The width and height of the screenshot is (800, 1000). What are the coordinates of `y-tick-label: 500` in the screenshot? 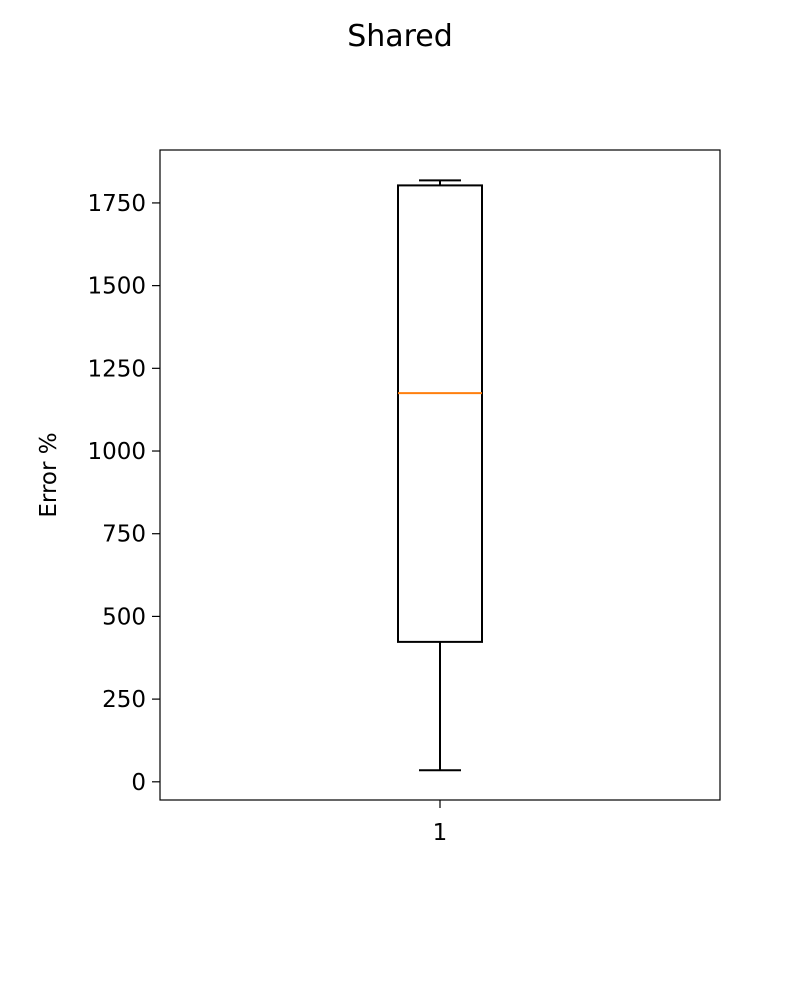 It's located at (124, 617).